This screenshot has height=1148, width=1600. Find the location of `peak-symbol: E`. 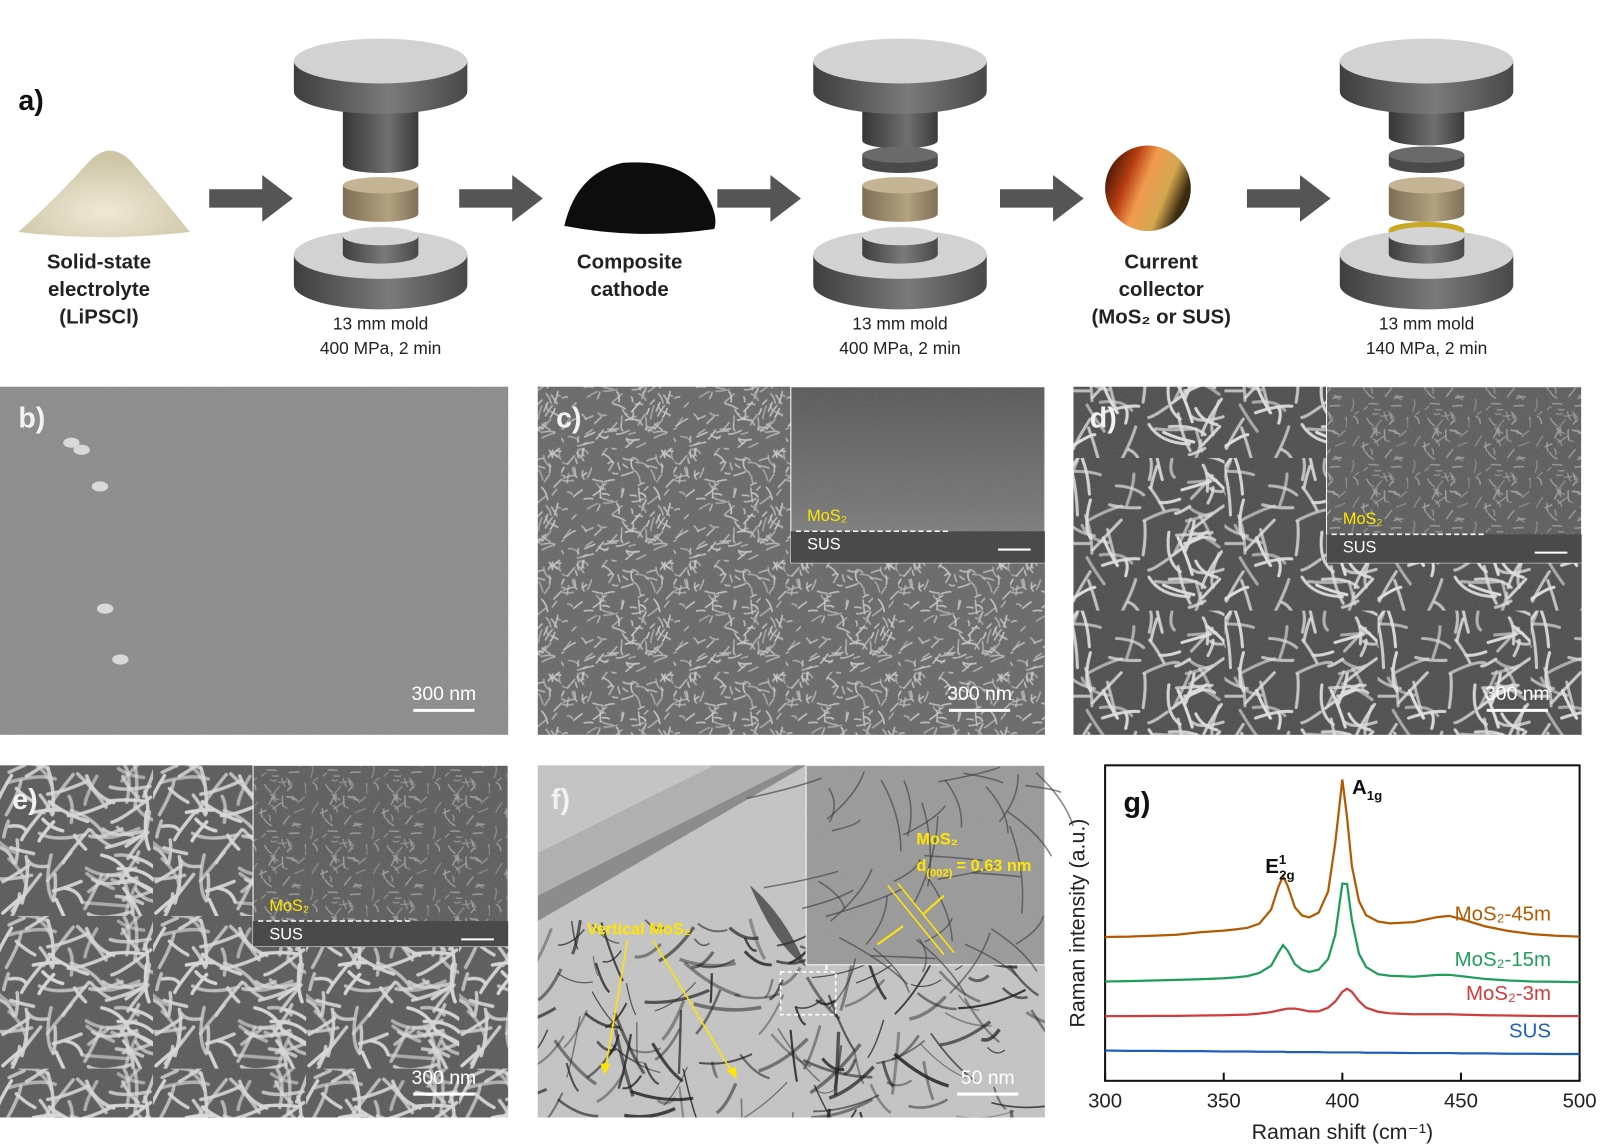

peak-symbol: E is located at coordinates (1272, 867).